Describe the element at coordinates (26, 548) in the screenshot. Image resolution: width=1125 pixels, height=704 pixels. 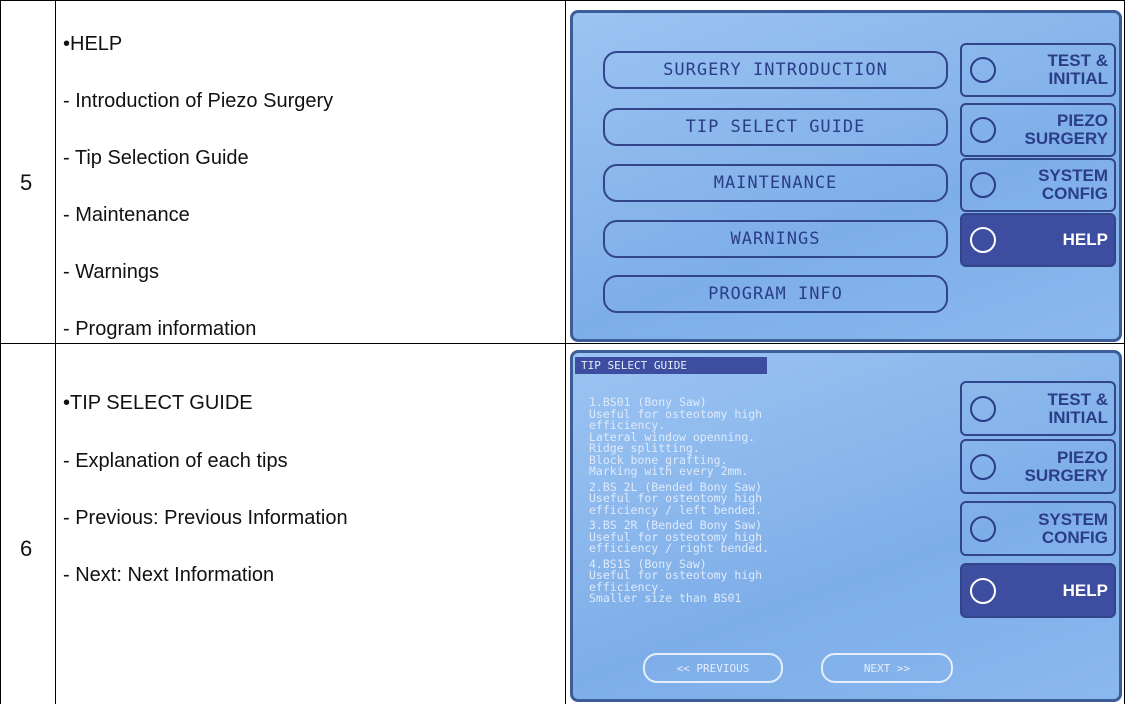
I see `row-number: 6` at that location.